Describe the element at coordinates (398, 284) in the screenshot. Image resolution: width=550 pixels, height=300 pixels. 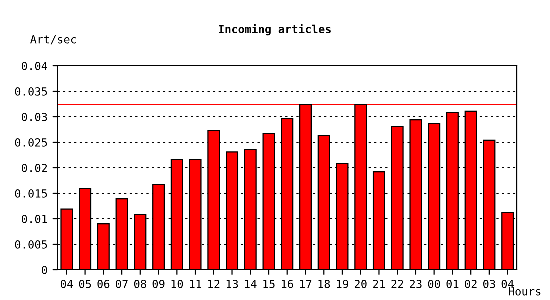
I see `x-tick-label: 22` at that location.